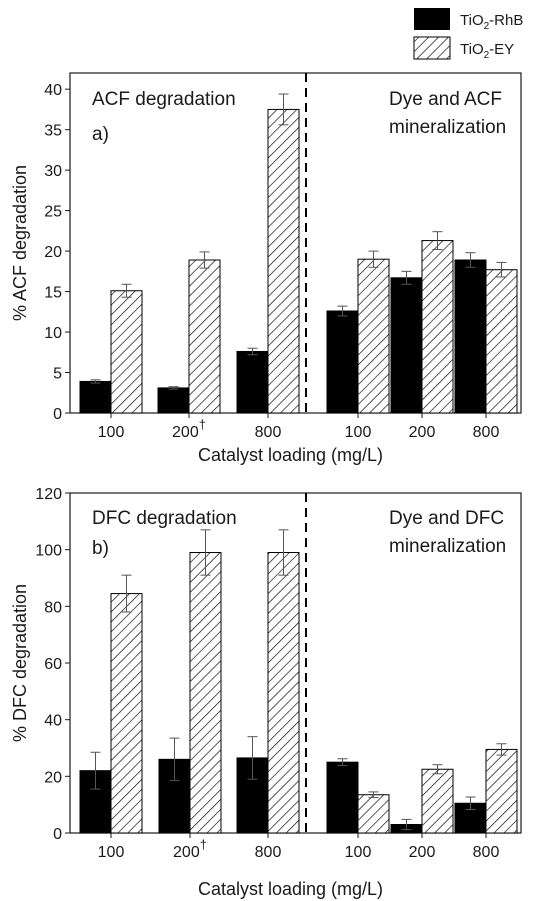 The image size is (536, 901). I want to click on panel-a-y-tick-label: 30, so click(53, 171).